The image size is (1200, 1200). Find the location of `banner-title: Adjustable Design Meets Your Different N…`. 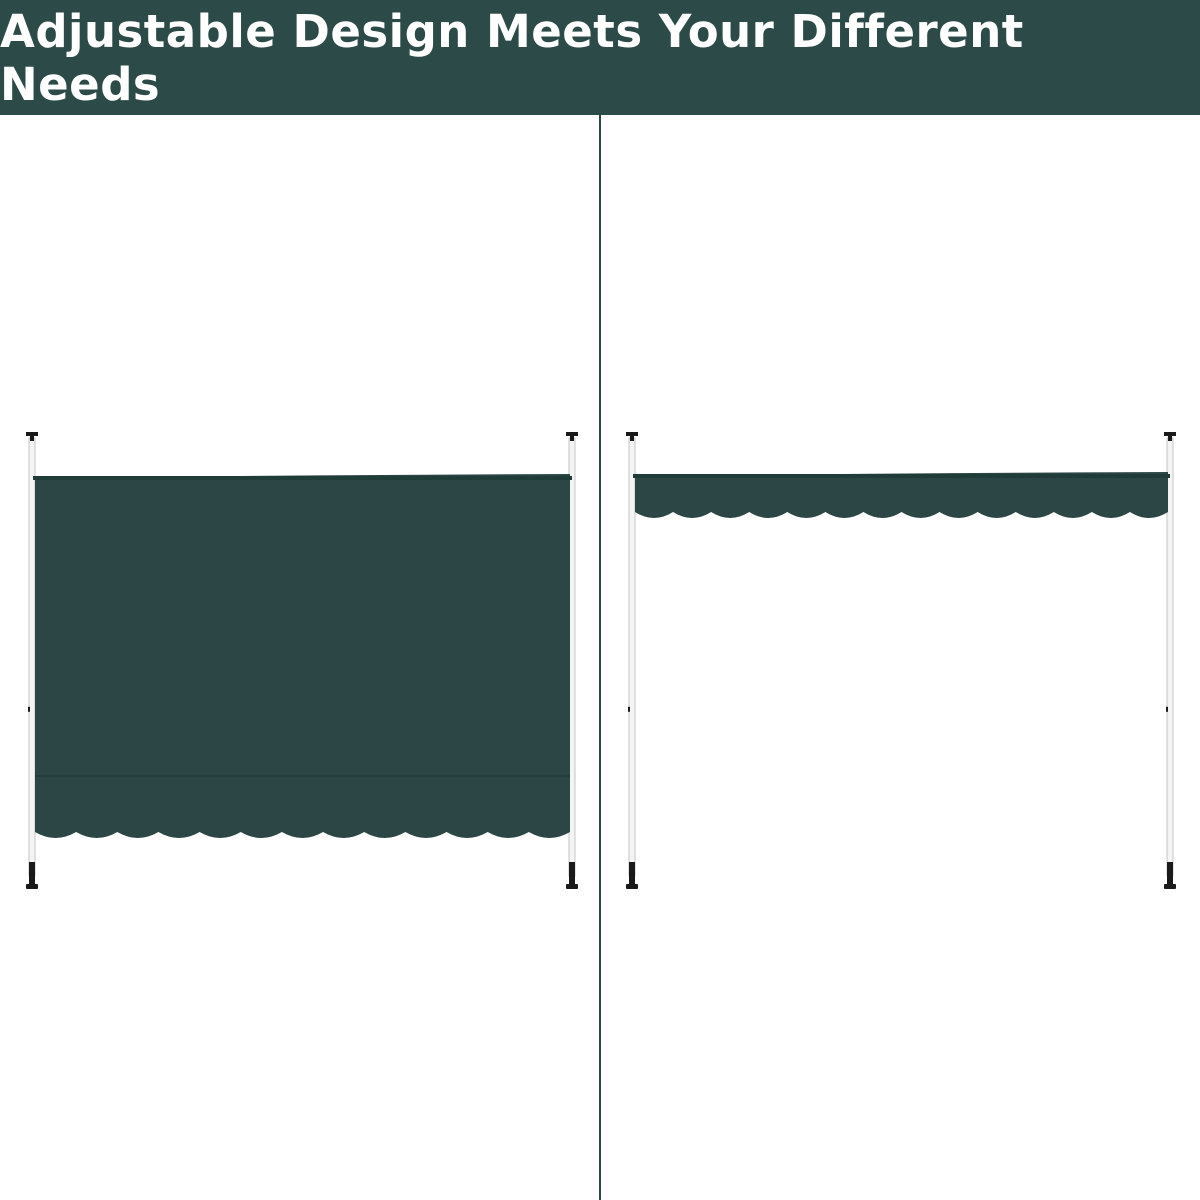

banner-title: Adjustable Design Meets Your Different N… is located at coordinates (512, 57).